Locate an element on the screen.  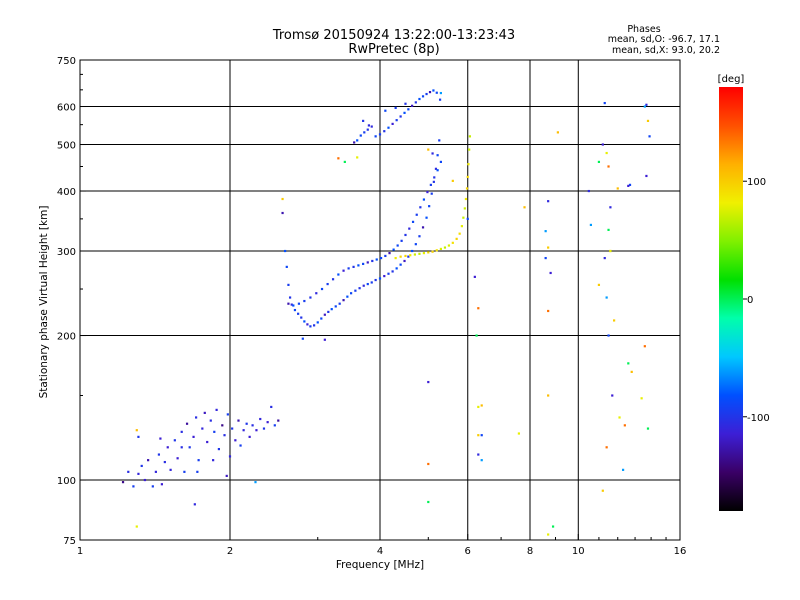
x-tick-label: 6 is located at coordinates (468, 551).